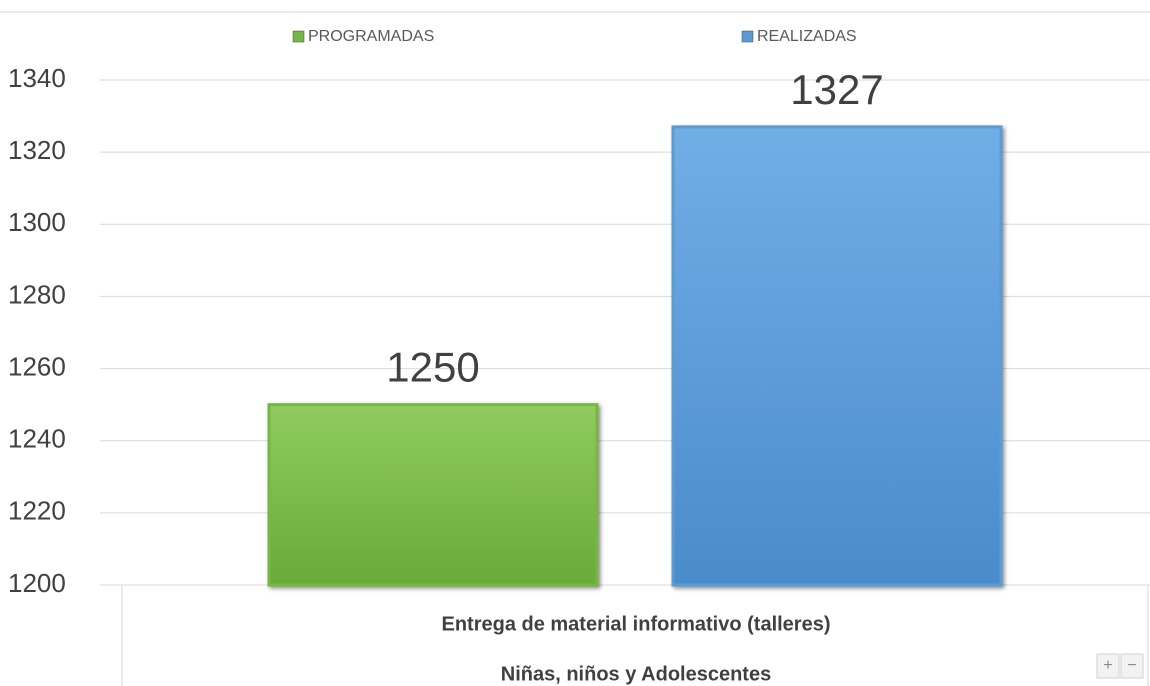  I want to click on data-label: 1250, so click(432, 367).